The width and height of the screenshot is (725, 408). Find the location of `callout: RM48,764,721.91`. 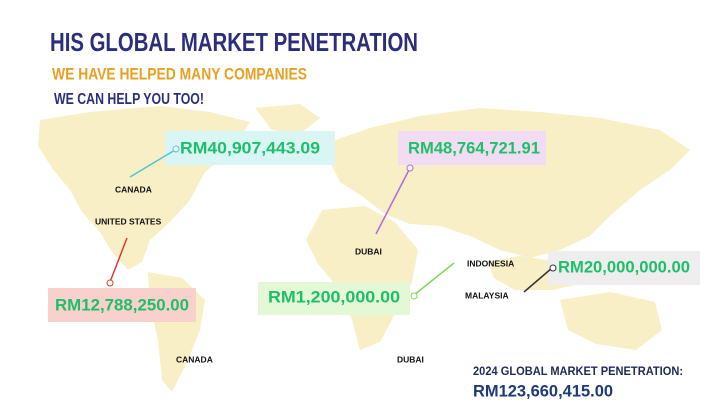

callout: RM48,764,721.91 is located at coordinates (460, 183).